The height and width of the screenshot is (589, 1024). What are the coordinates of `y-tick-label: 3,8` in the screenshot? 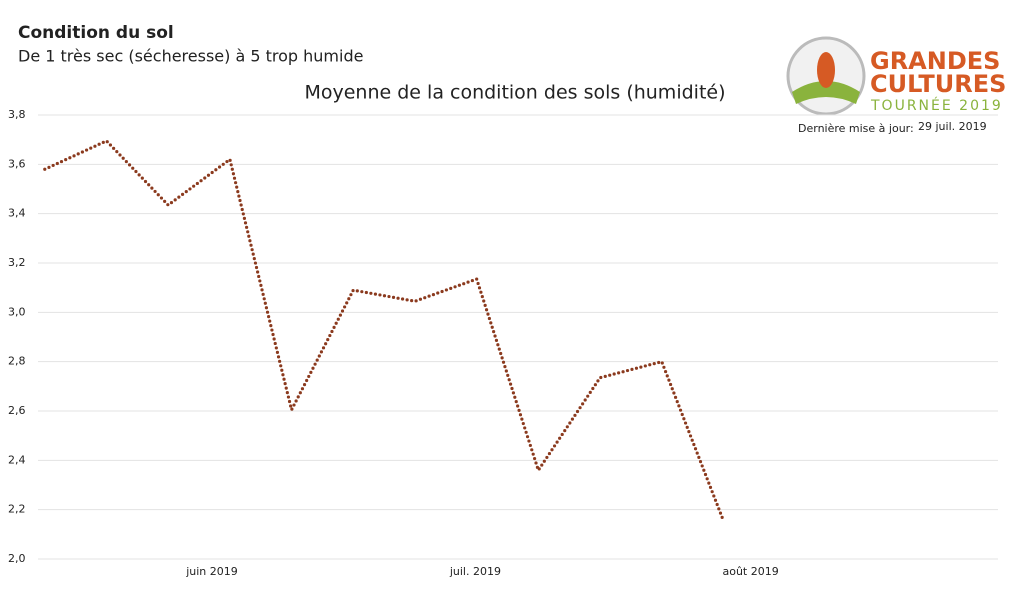 It's located at (17, 114).